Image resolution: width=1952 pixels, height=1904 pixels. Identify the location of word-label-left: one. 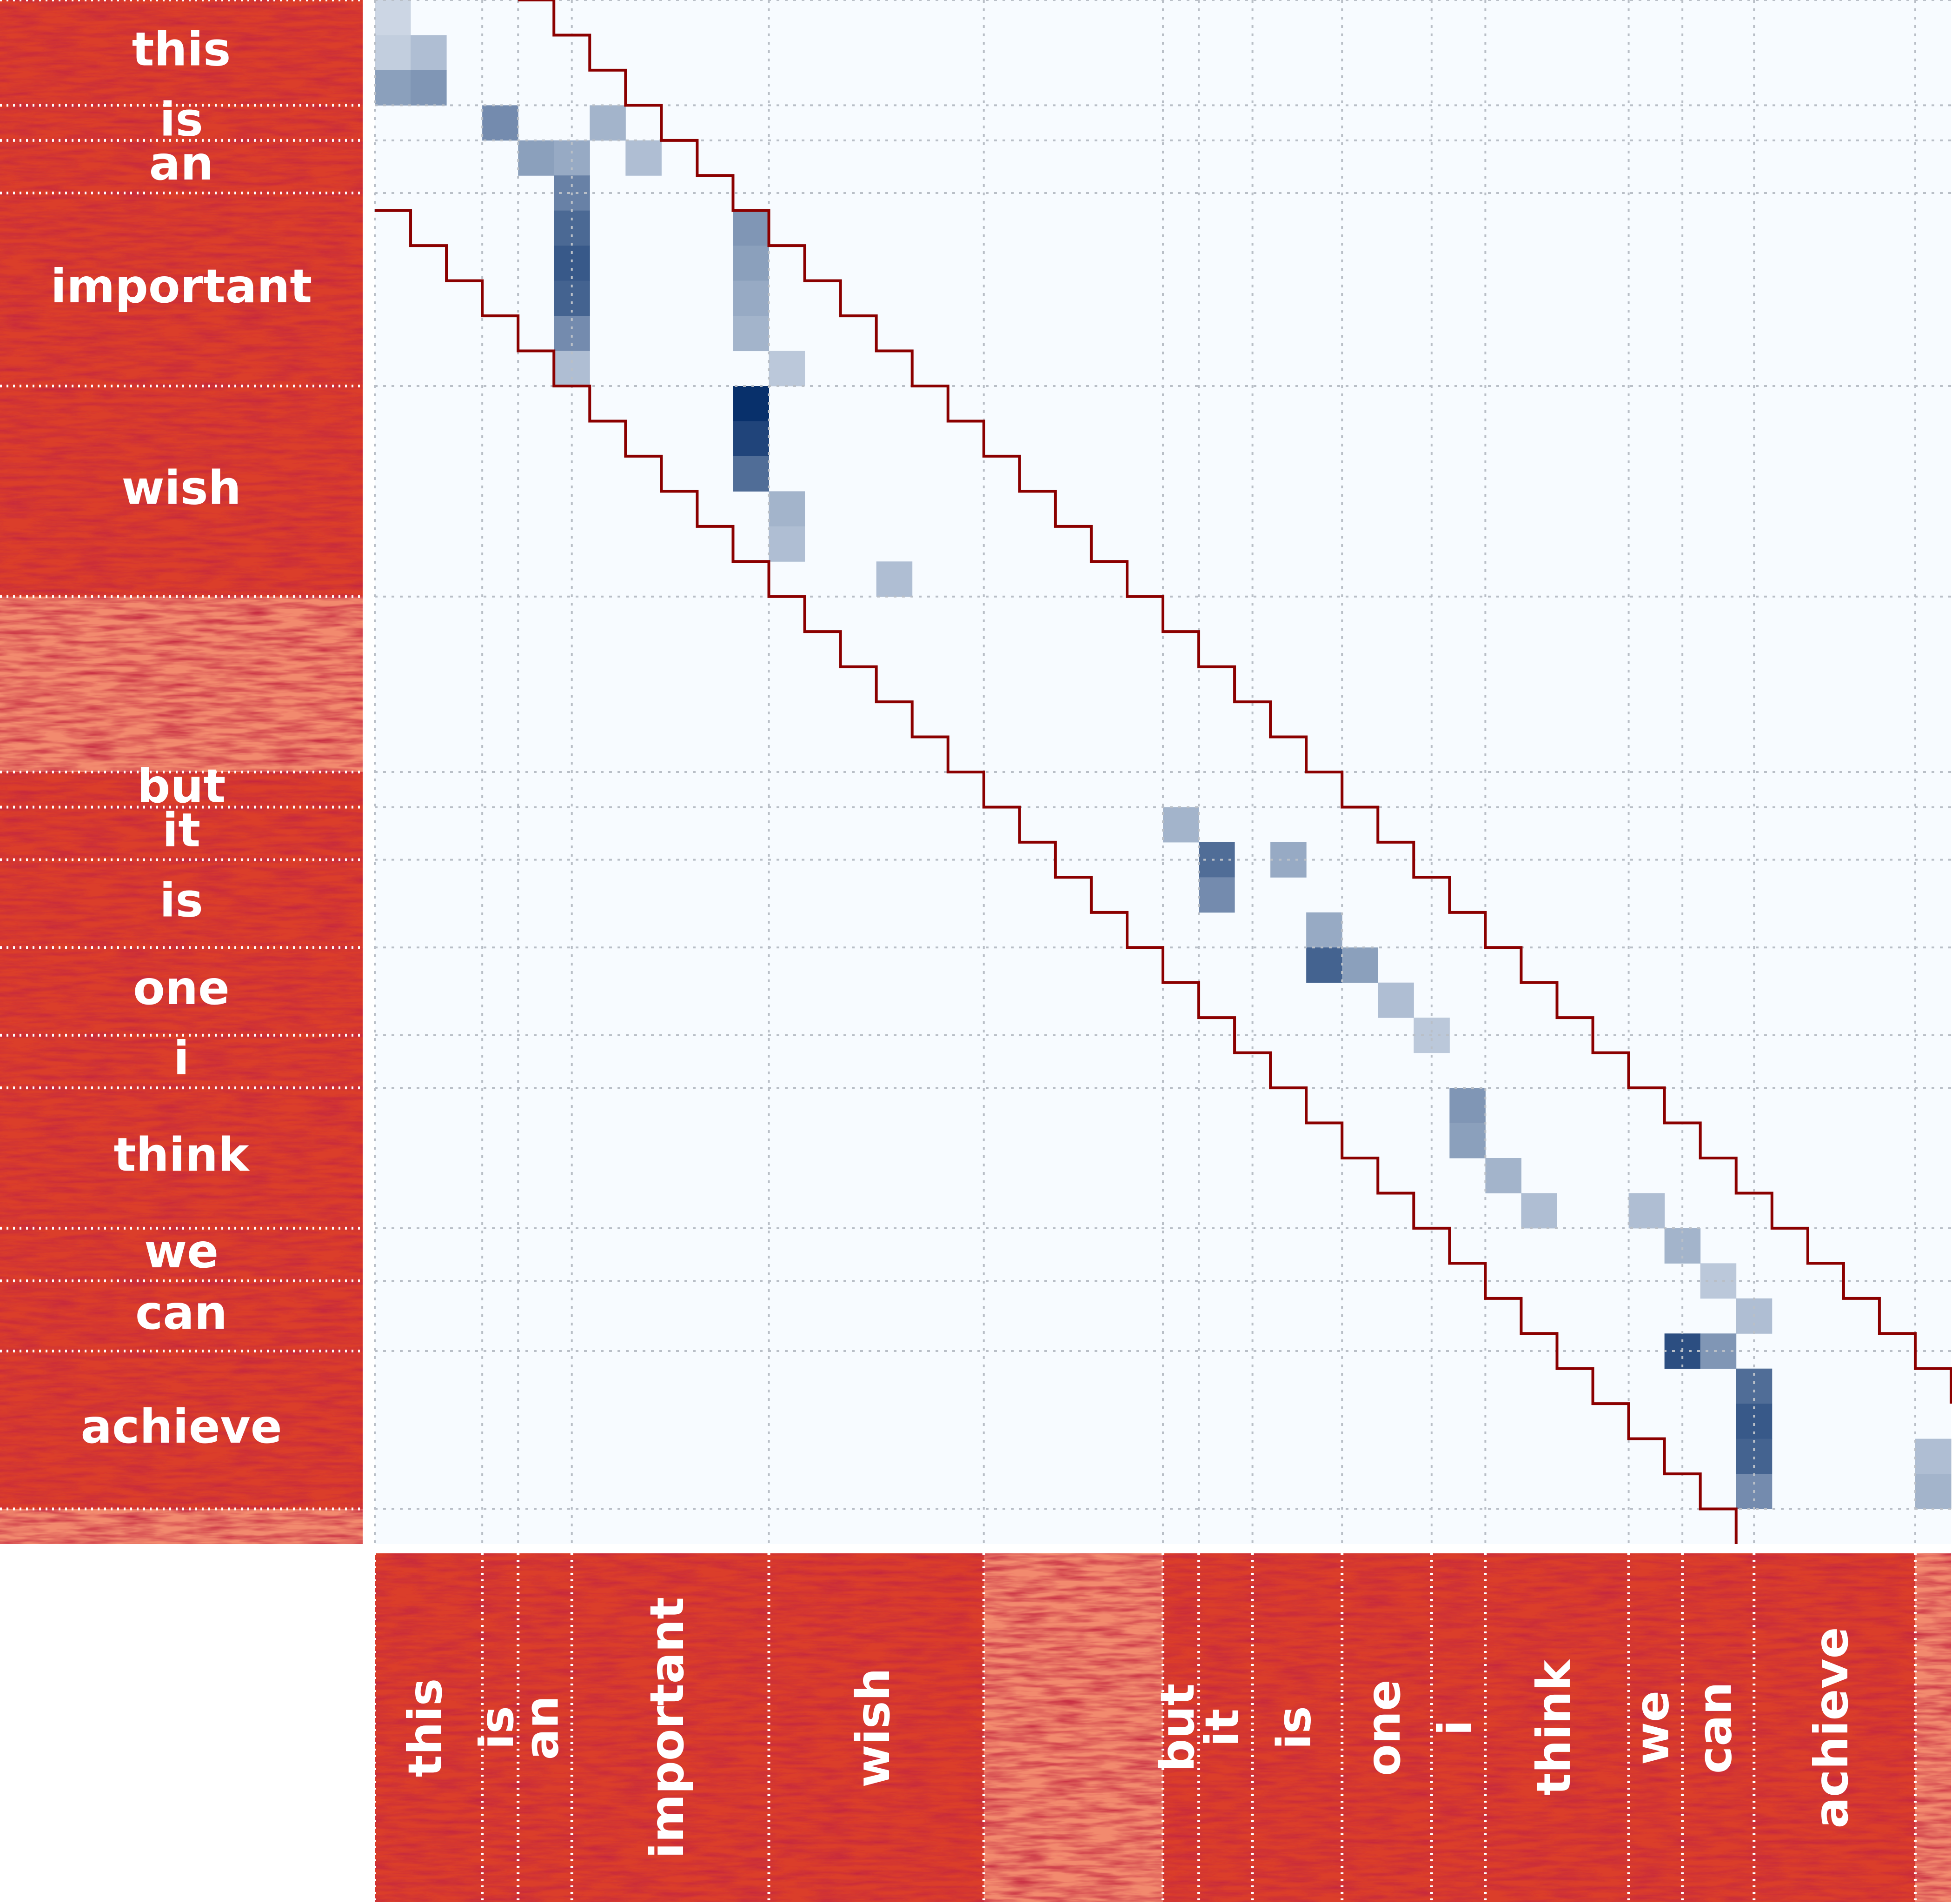
(182, 988).